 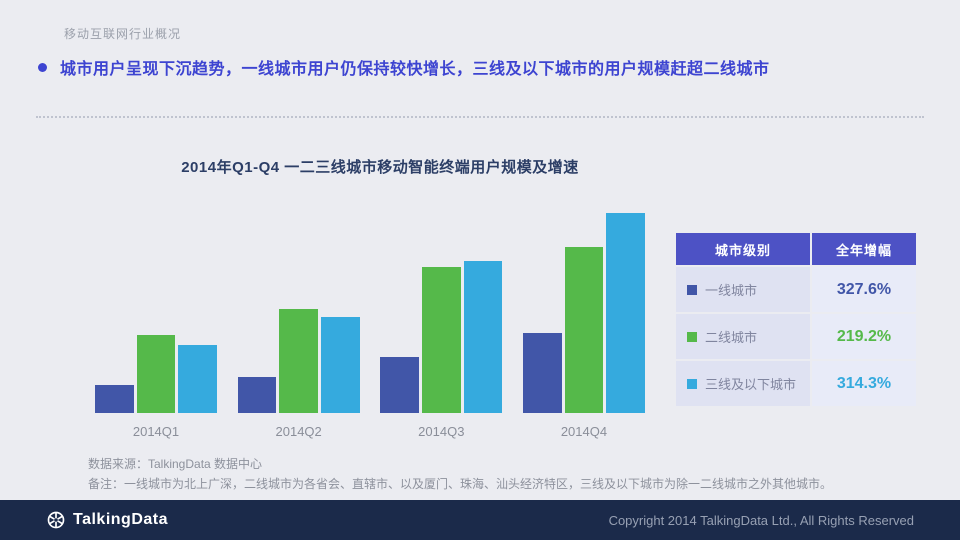 What do you see at coordinates (864, 336) in the screenshot?
I see `growth-value: 219.2%` at bounding box center [864, 336].